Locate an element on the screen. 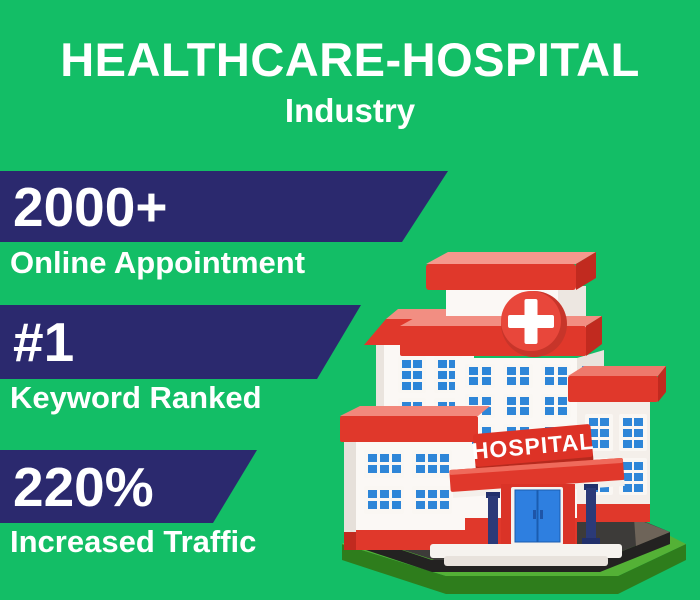 The width and height of the screenshot is (700, 600). stat-banner-online-appointments: 2000+ is located at coordinates (224, 206).